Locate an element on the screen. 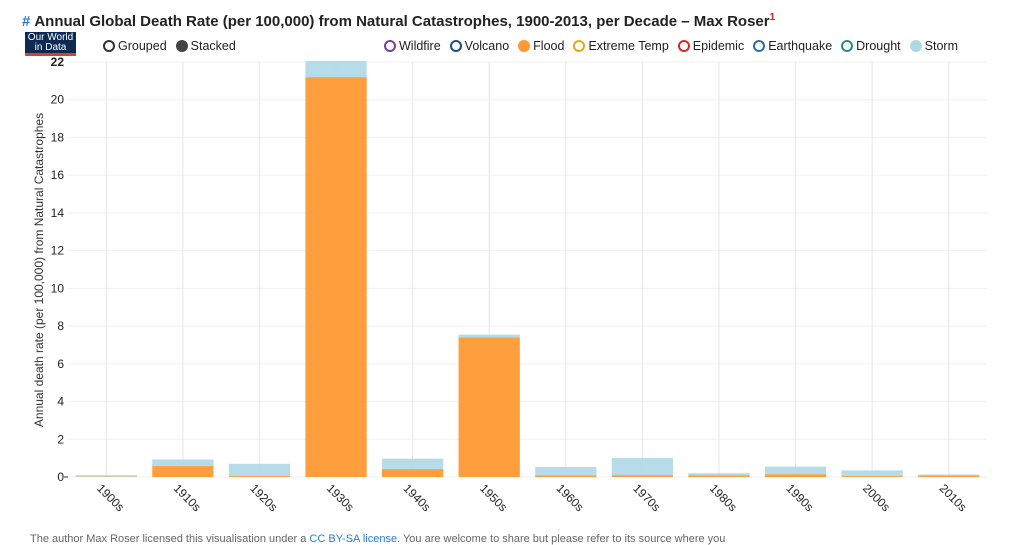  y-tick-label: 12 is located at coordinates (58, 251).